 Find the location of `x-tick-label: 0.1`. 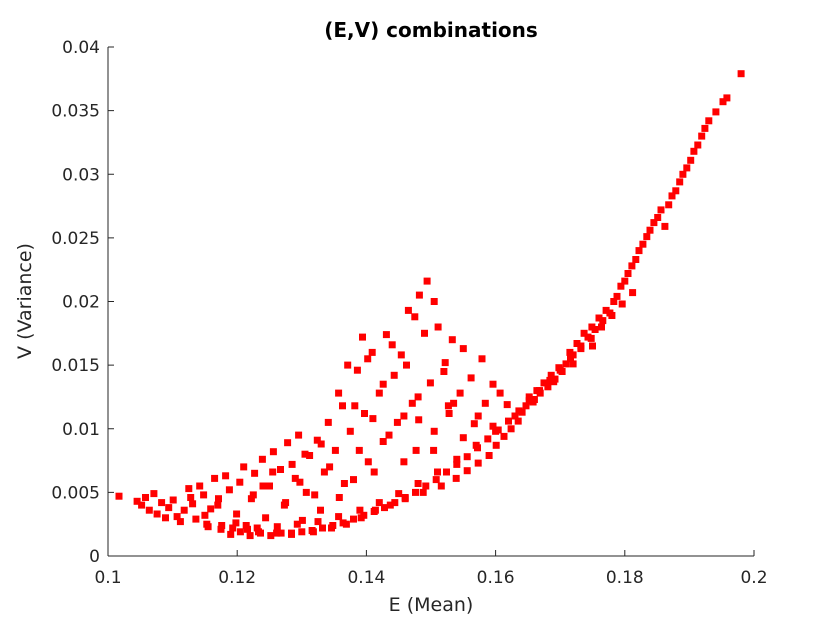

x-tick-label: 0.1 is located at coordinates (107, 578).